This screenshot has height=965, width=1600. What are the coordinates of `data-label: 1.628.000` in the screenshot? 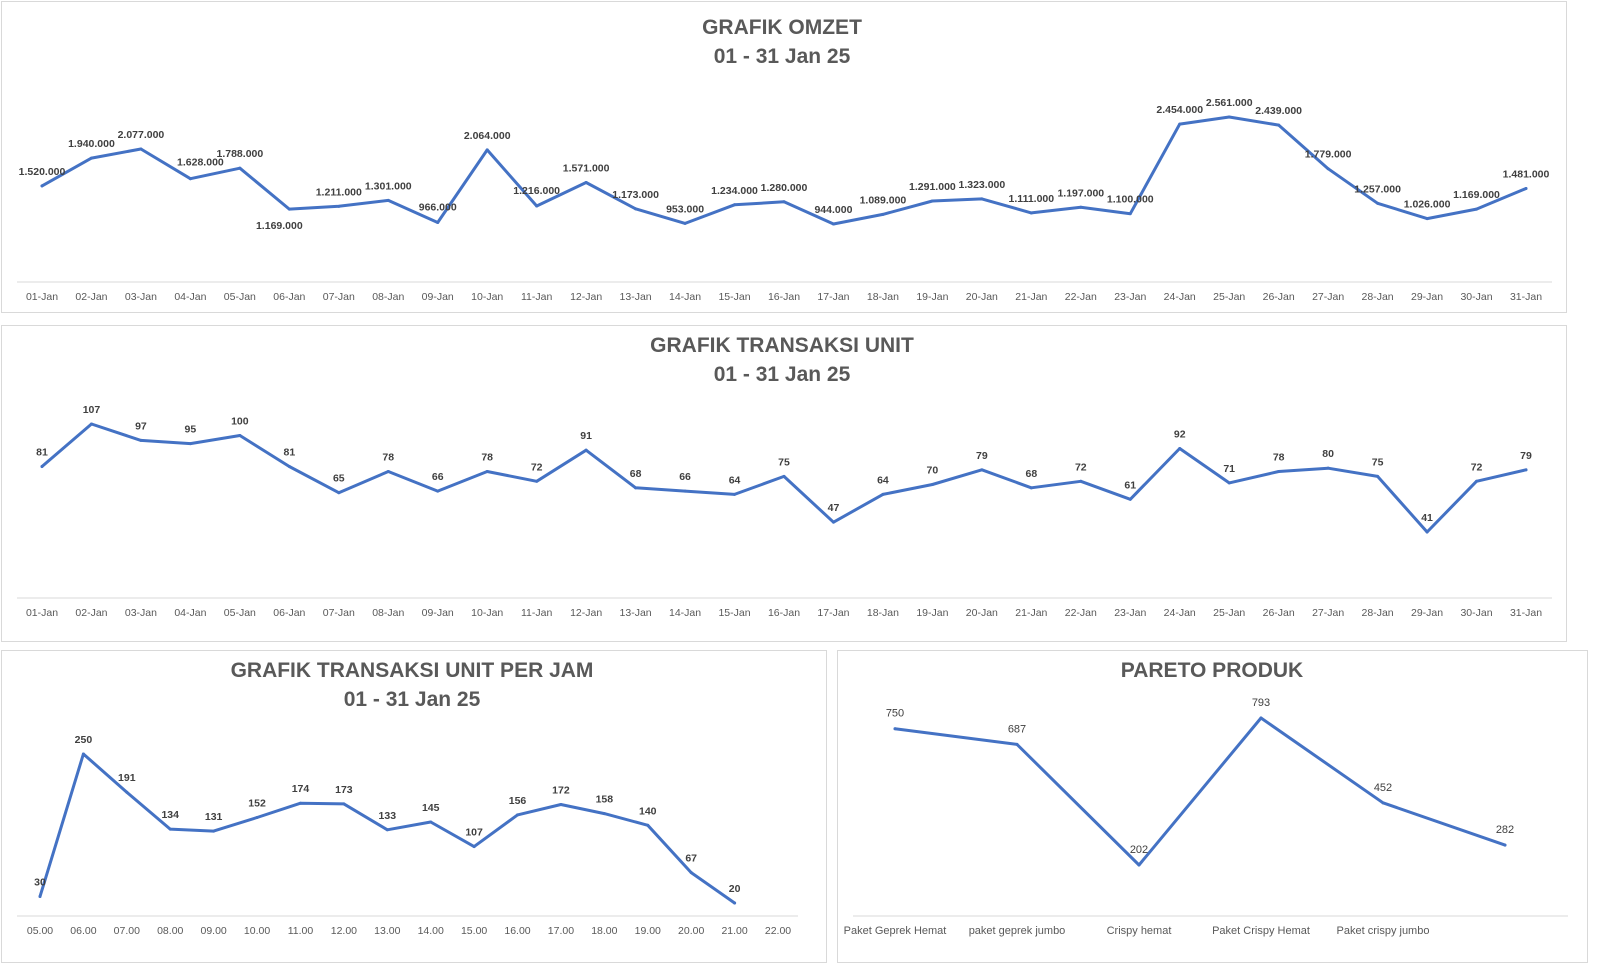 It's located at (200, 163).